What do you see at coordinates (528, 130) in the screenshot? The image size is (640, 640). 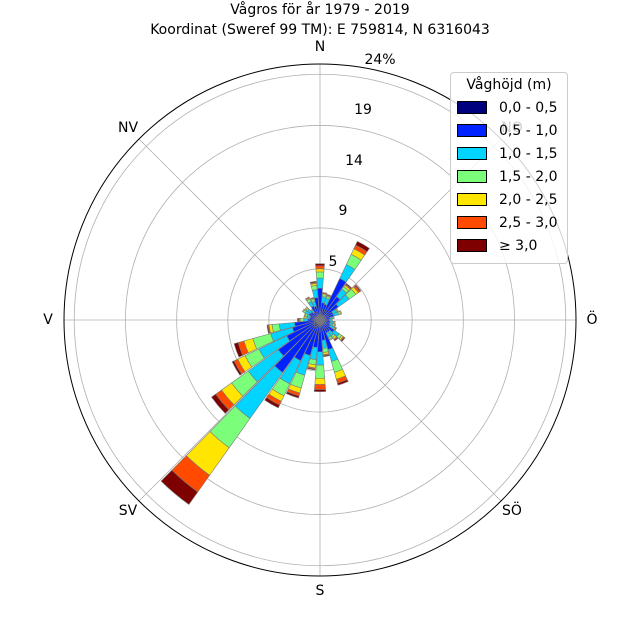 I see `legend-label: 0,5 - 1,0` at bounding box center [528, 130].